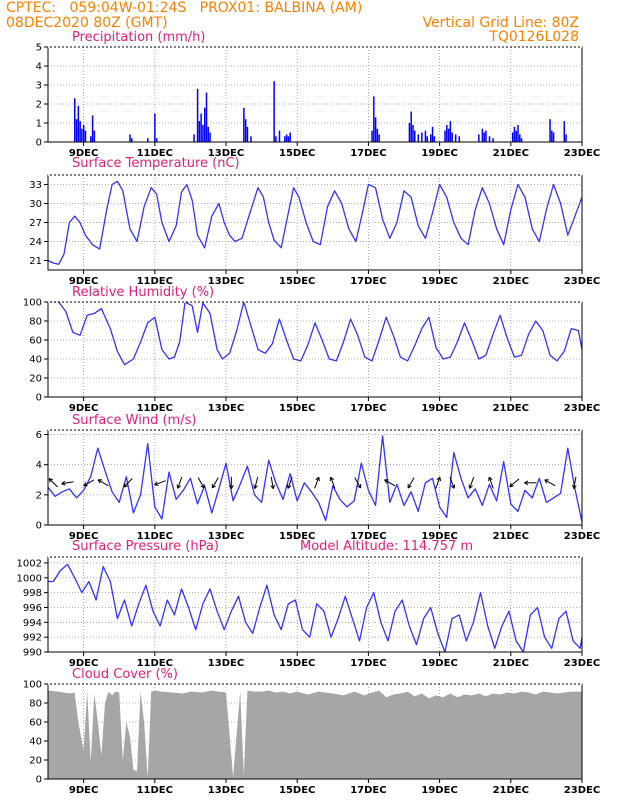 Image resolution: width=618 pixels, height=800 pixels. What do you see at coordinates (35, 185) in the screenshot?
I see `y-tick-label: 33` at bounding box center [35, 185].